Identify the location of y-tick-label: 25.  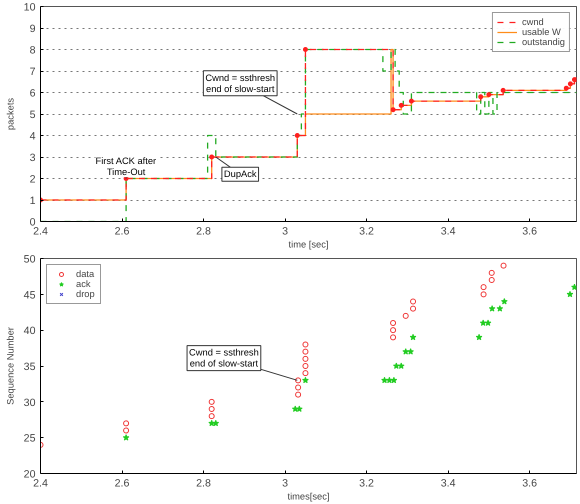
(30, 438).